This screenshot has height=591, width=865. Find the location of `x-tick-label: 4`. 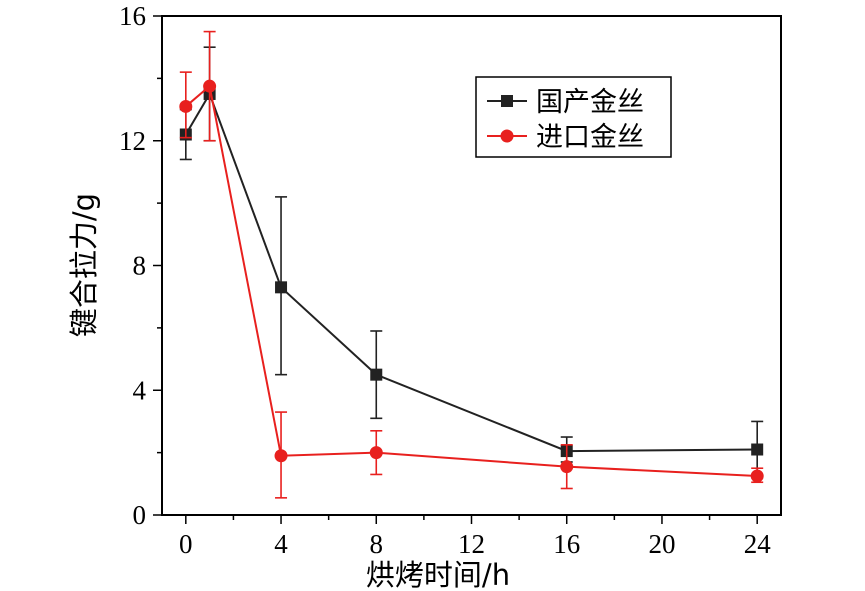

x-tick-label: 4 is located at coordinates (281, 544).